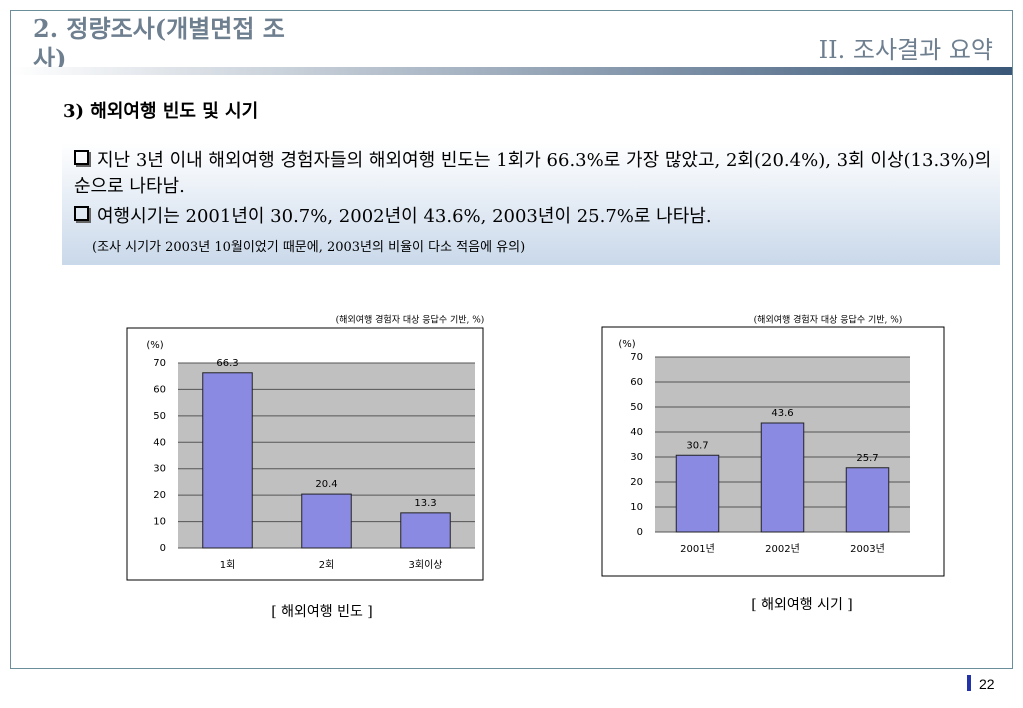 The image size is (1023, 708). Describe the element at coordinates (802, 605) in the screenshot. I see `chart-caption: [ 해외여행 시기 ]` at that location.